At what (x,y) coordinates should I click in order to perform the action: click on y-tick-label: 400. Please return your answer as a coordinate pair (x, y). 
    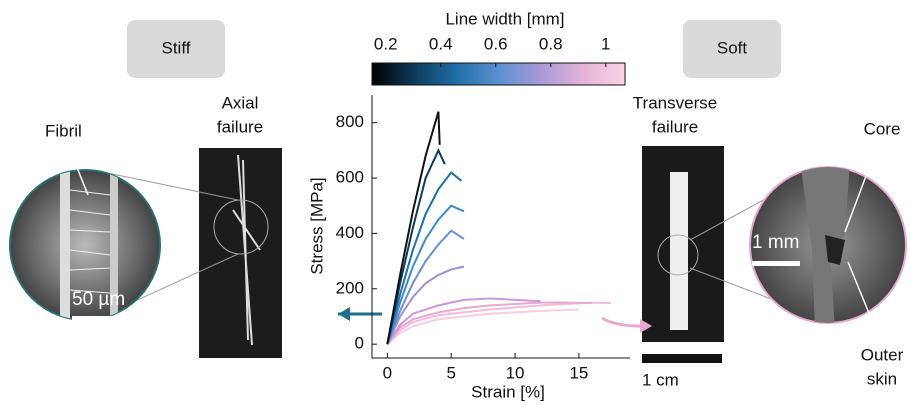
    Looking at the image, I should click on (350, 232).